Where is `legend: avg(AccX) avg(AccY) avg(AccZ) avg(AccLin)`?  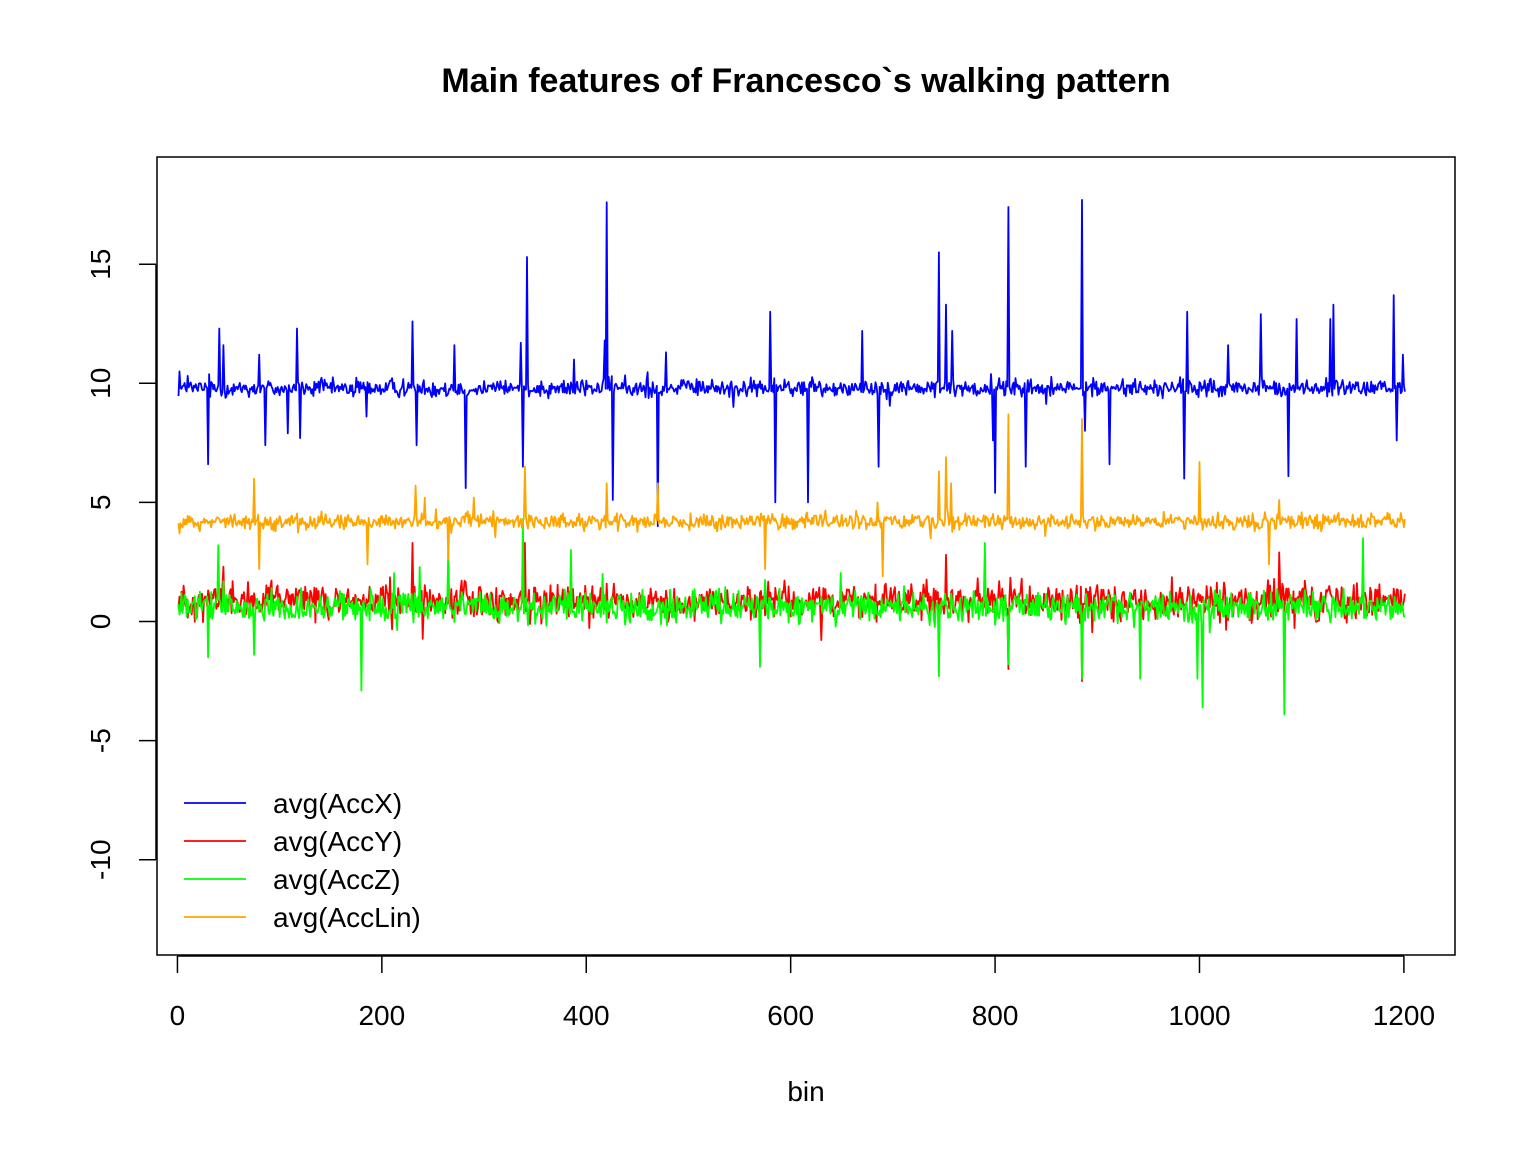
legend: avg(AccX) avg(AccY) avg(AccZ) avg(AccLin) is located at coordinates (302, 860).